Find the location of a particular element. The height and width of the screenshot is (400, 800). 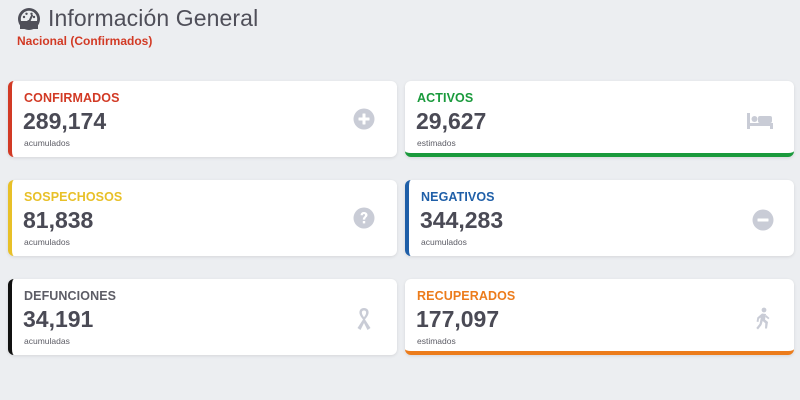

card-note: acumuladas is located at coordinates (47, 341).